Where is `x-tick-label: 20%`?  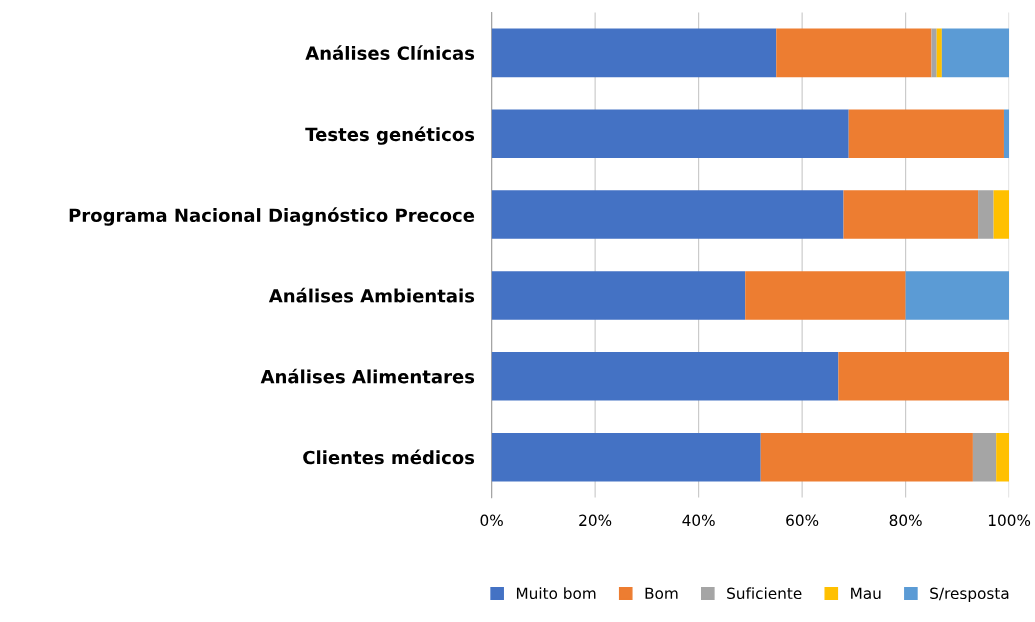 x-tick-label: 20% is located at coordinates (595, 520).